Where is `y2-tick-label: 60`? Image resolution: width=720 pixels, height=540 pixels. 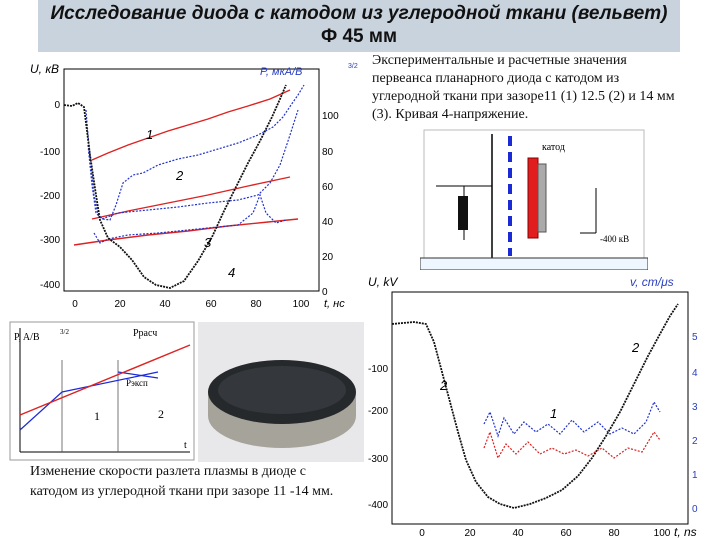 y2-tick-label: 60 is located at coordinates (328, 187).